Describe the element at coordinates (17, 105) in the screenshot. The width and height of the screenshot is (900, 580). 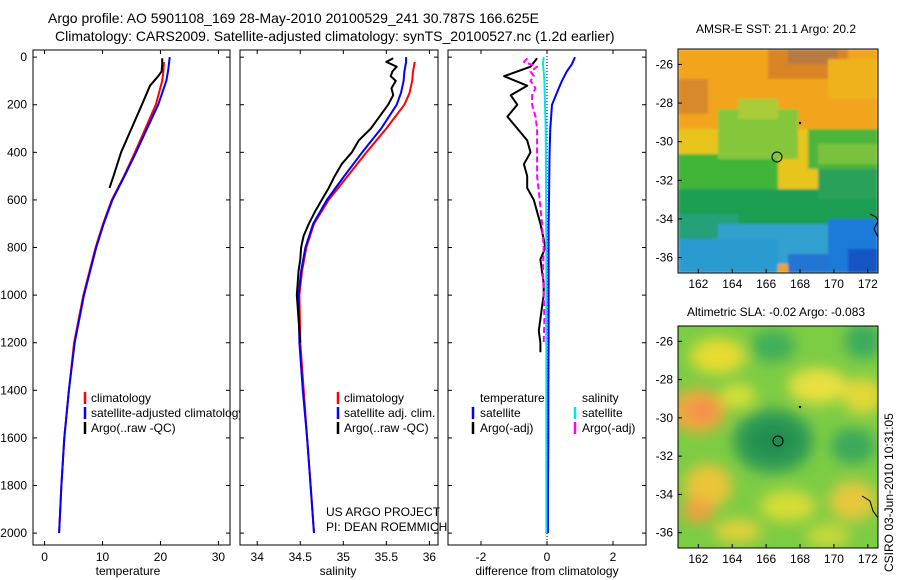
I see `y-tick-label: 200` at that location.